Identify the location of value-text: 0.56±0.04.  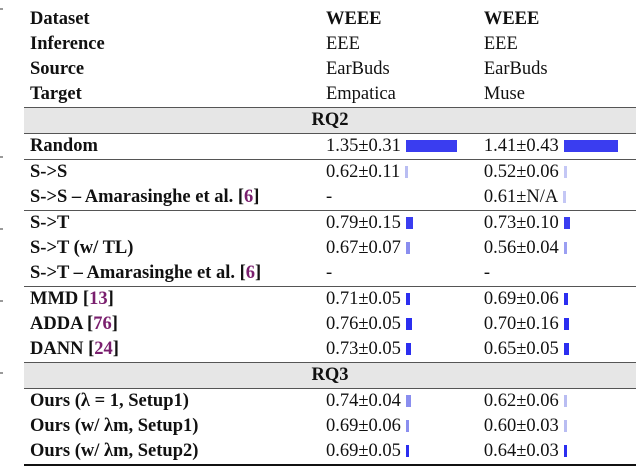
(521, 248).